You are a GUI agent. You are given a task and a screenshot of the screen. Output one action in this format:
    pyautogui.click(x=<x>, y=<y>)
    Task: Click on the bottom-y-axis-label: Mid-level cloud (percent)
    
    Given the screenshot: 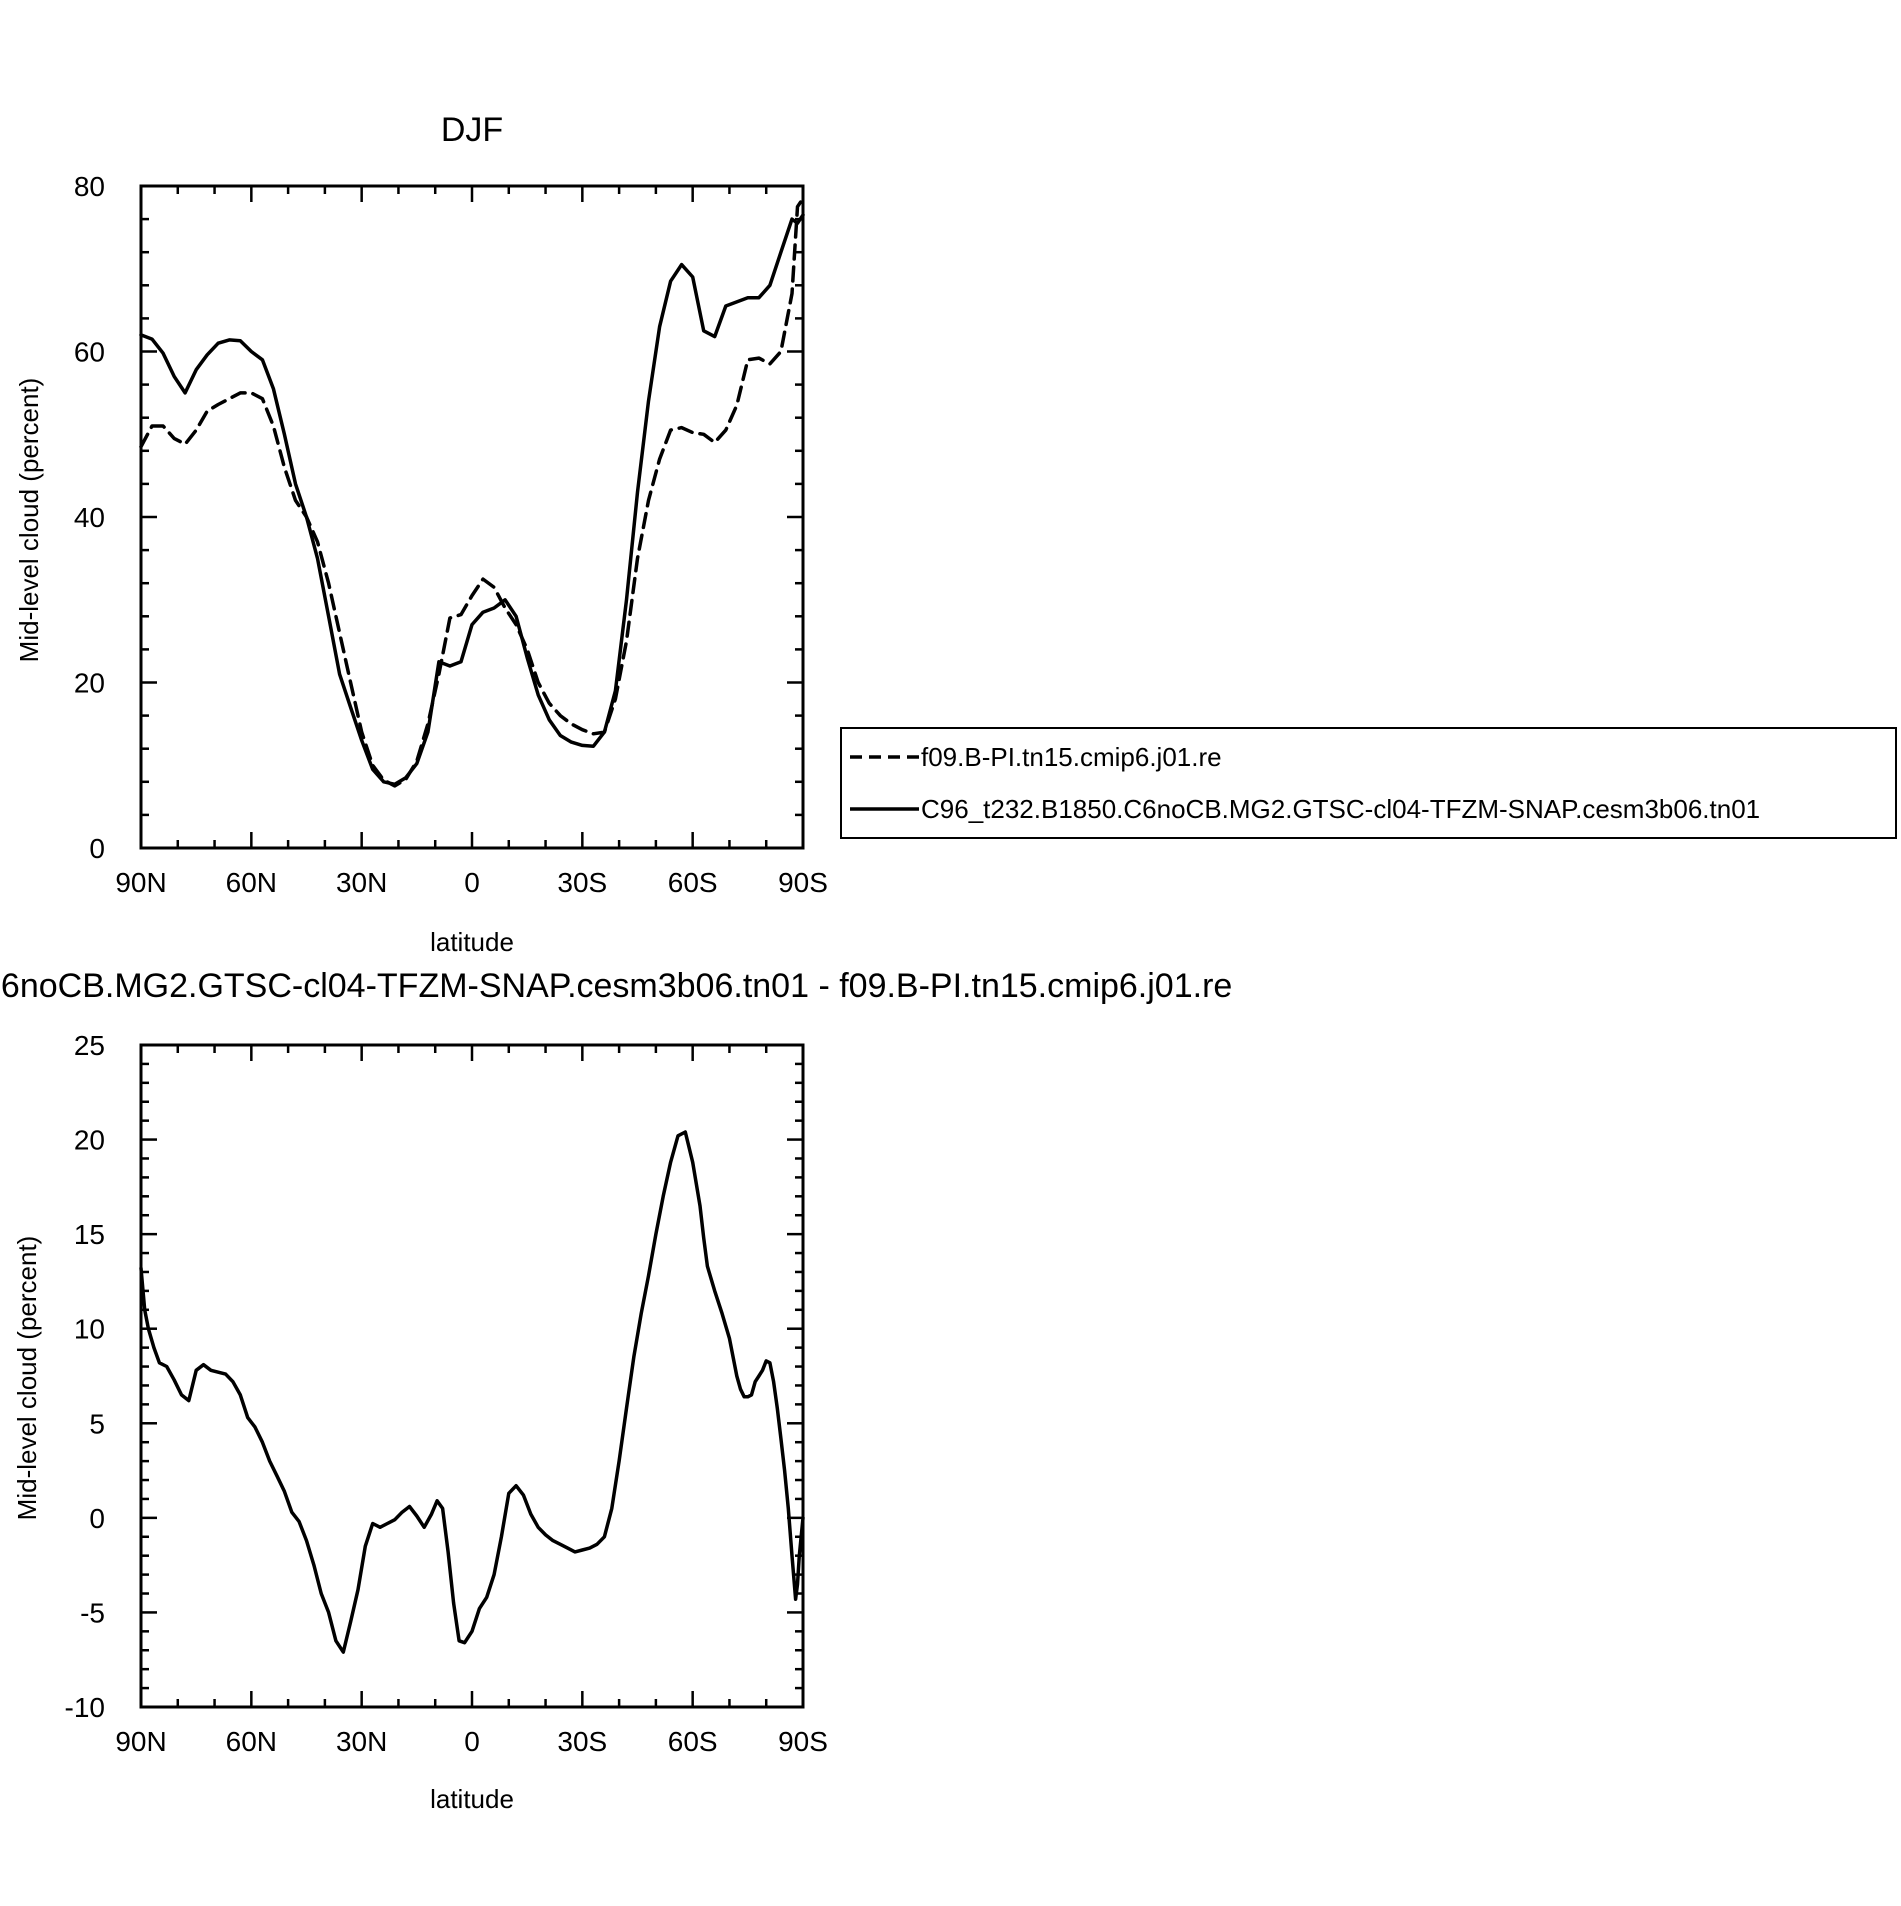 What is the action you would take?
    pyautogui.click(x=27, y=1378)
    